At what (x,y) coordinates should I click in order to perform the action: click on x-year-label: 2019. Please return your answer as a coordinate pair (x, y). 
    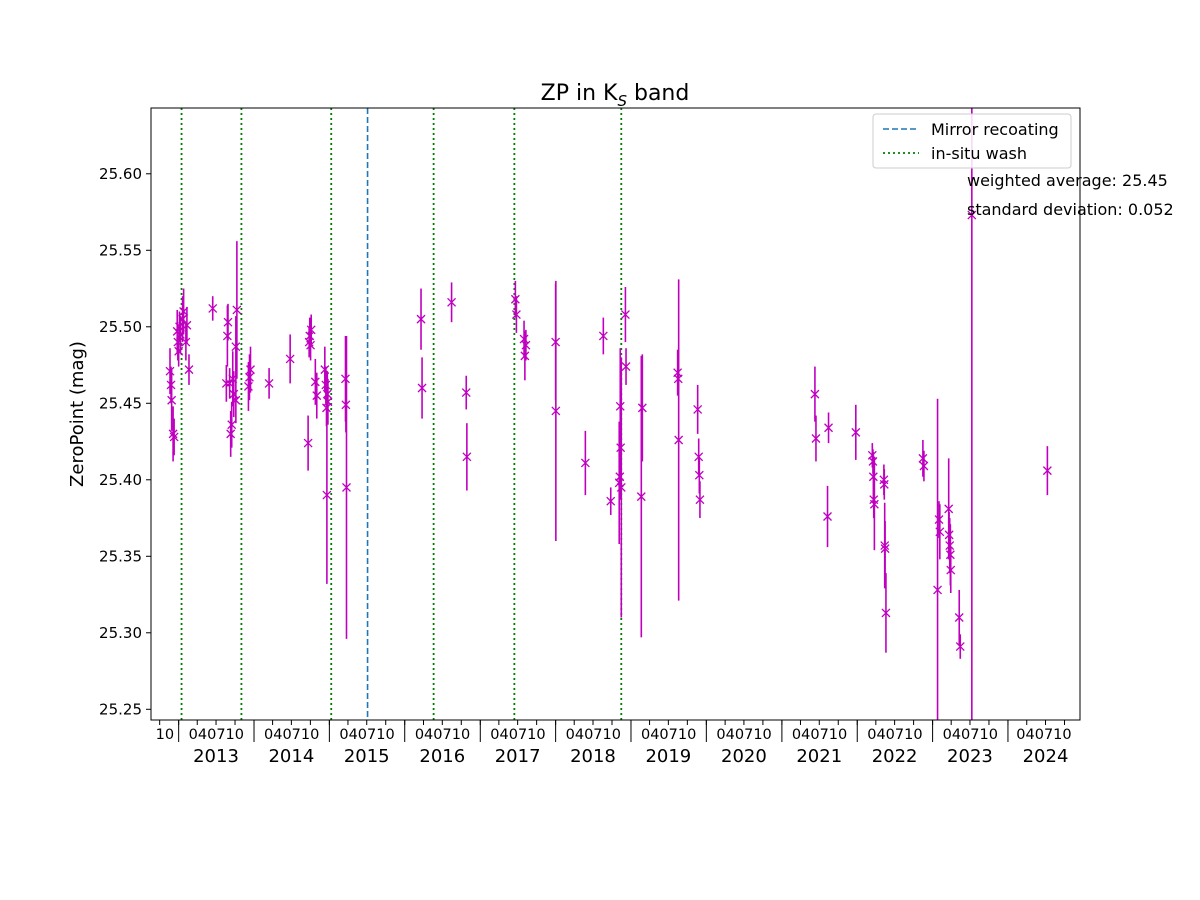
    Looking at the image, I should click on (668, 756).